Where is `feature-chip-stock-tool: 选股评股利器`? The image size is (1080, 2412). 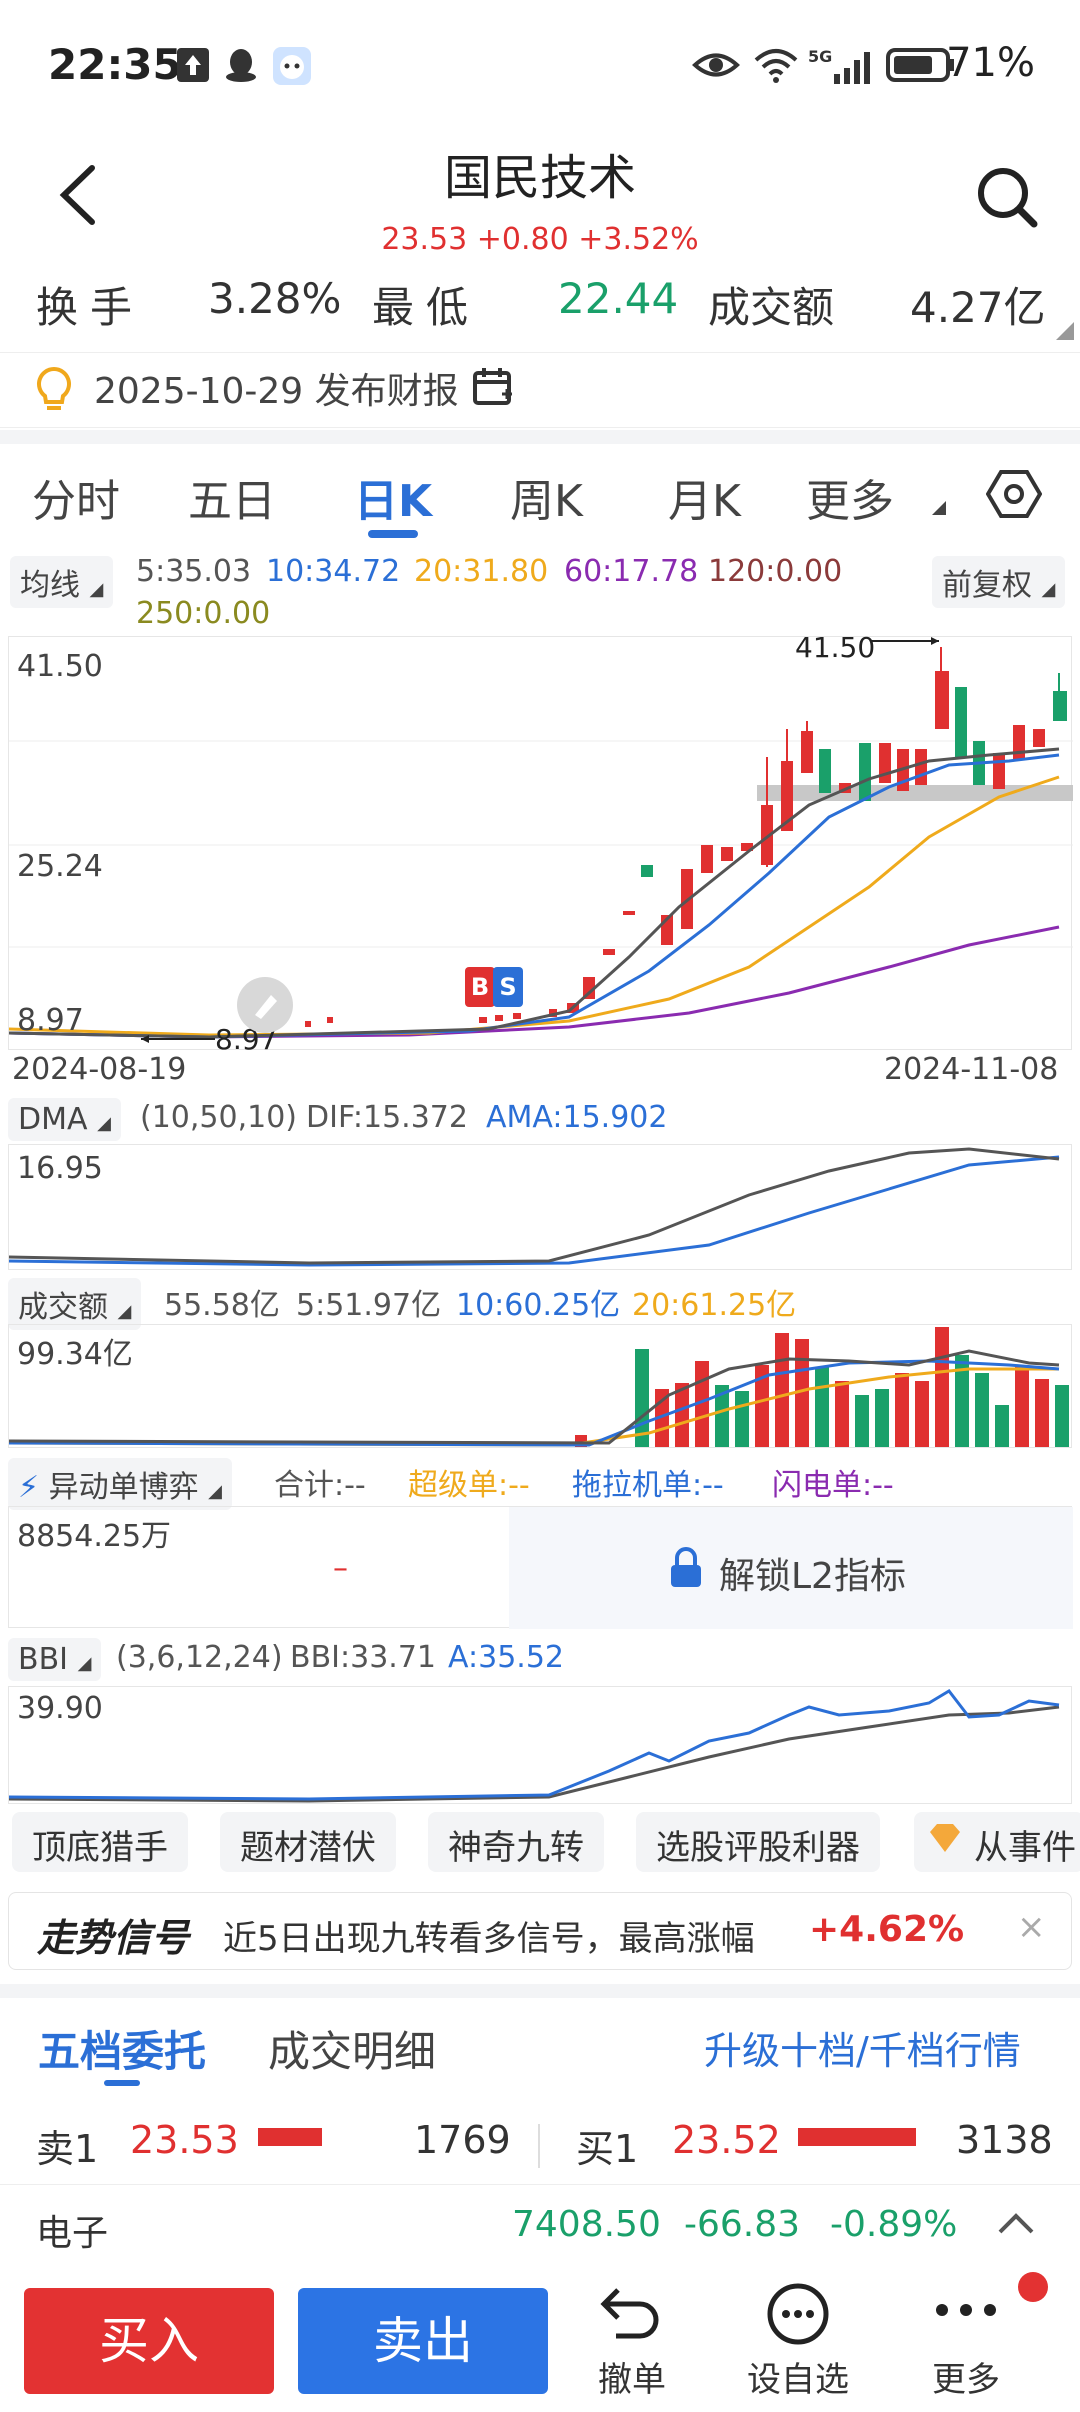
feature-chip-stock-tool: 选股评股利器 is located at coordinates (758, 1842).